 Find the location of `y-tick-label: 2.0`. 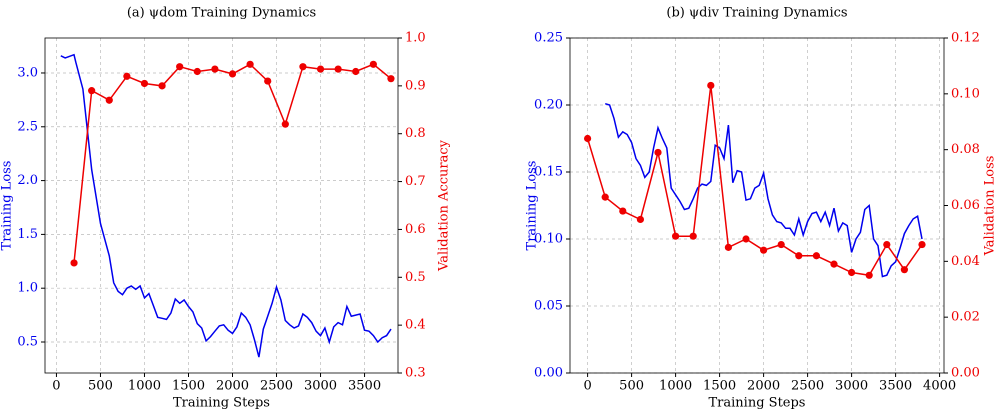

y-tick-label: 2.0 is located at coordinates (27, 180).